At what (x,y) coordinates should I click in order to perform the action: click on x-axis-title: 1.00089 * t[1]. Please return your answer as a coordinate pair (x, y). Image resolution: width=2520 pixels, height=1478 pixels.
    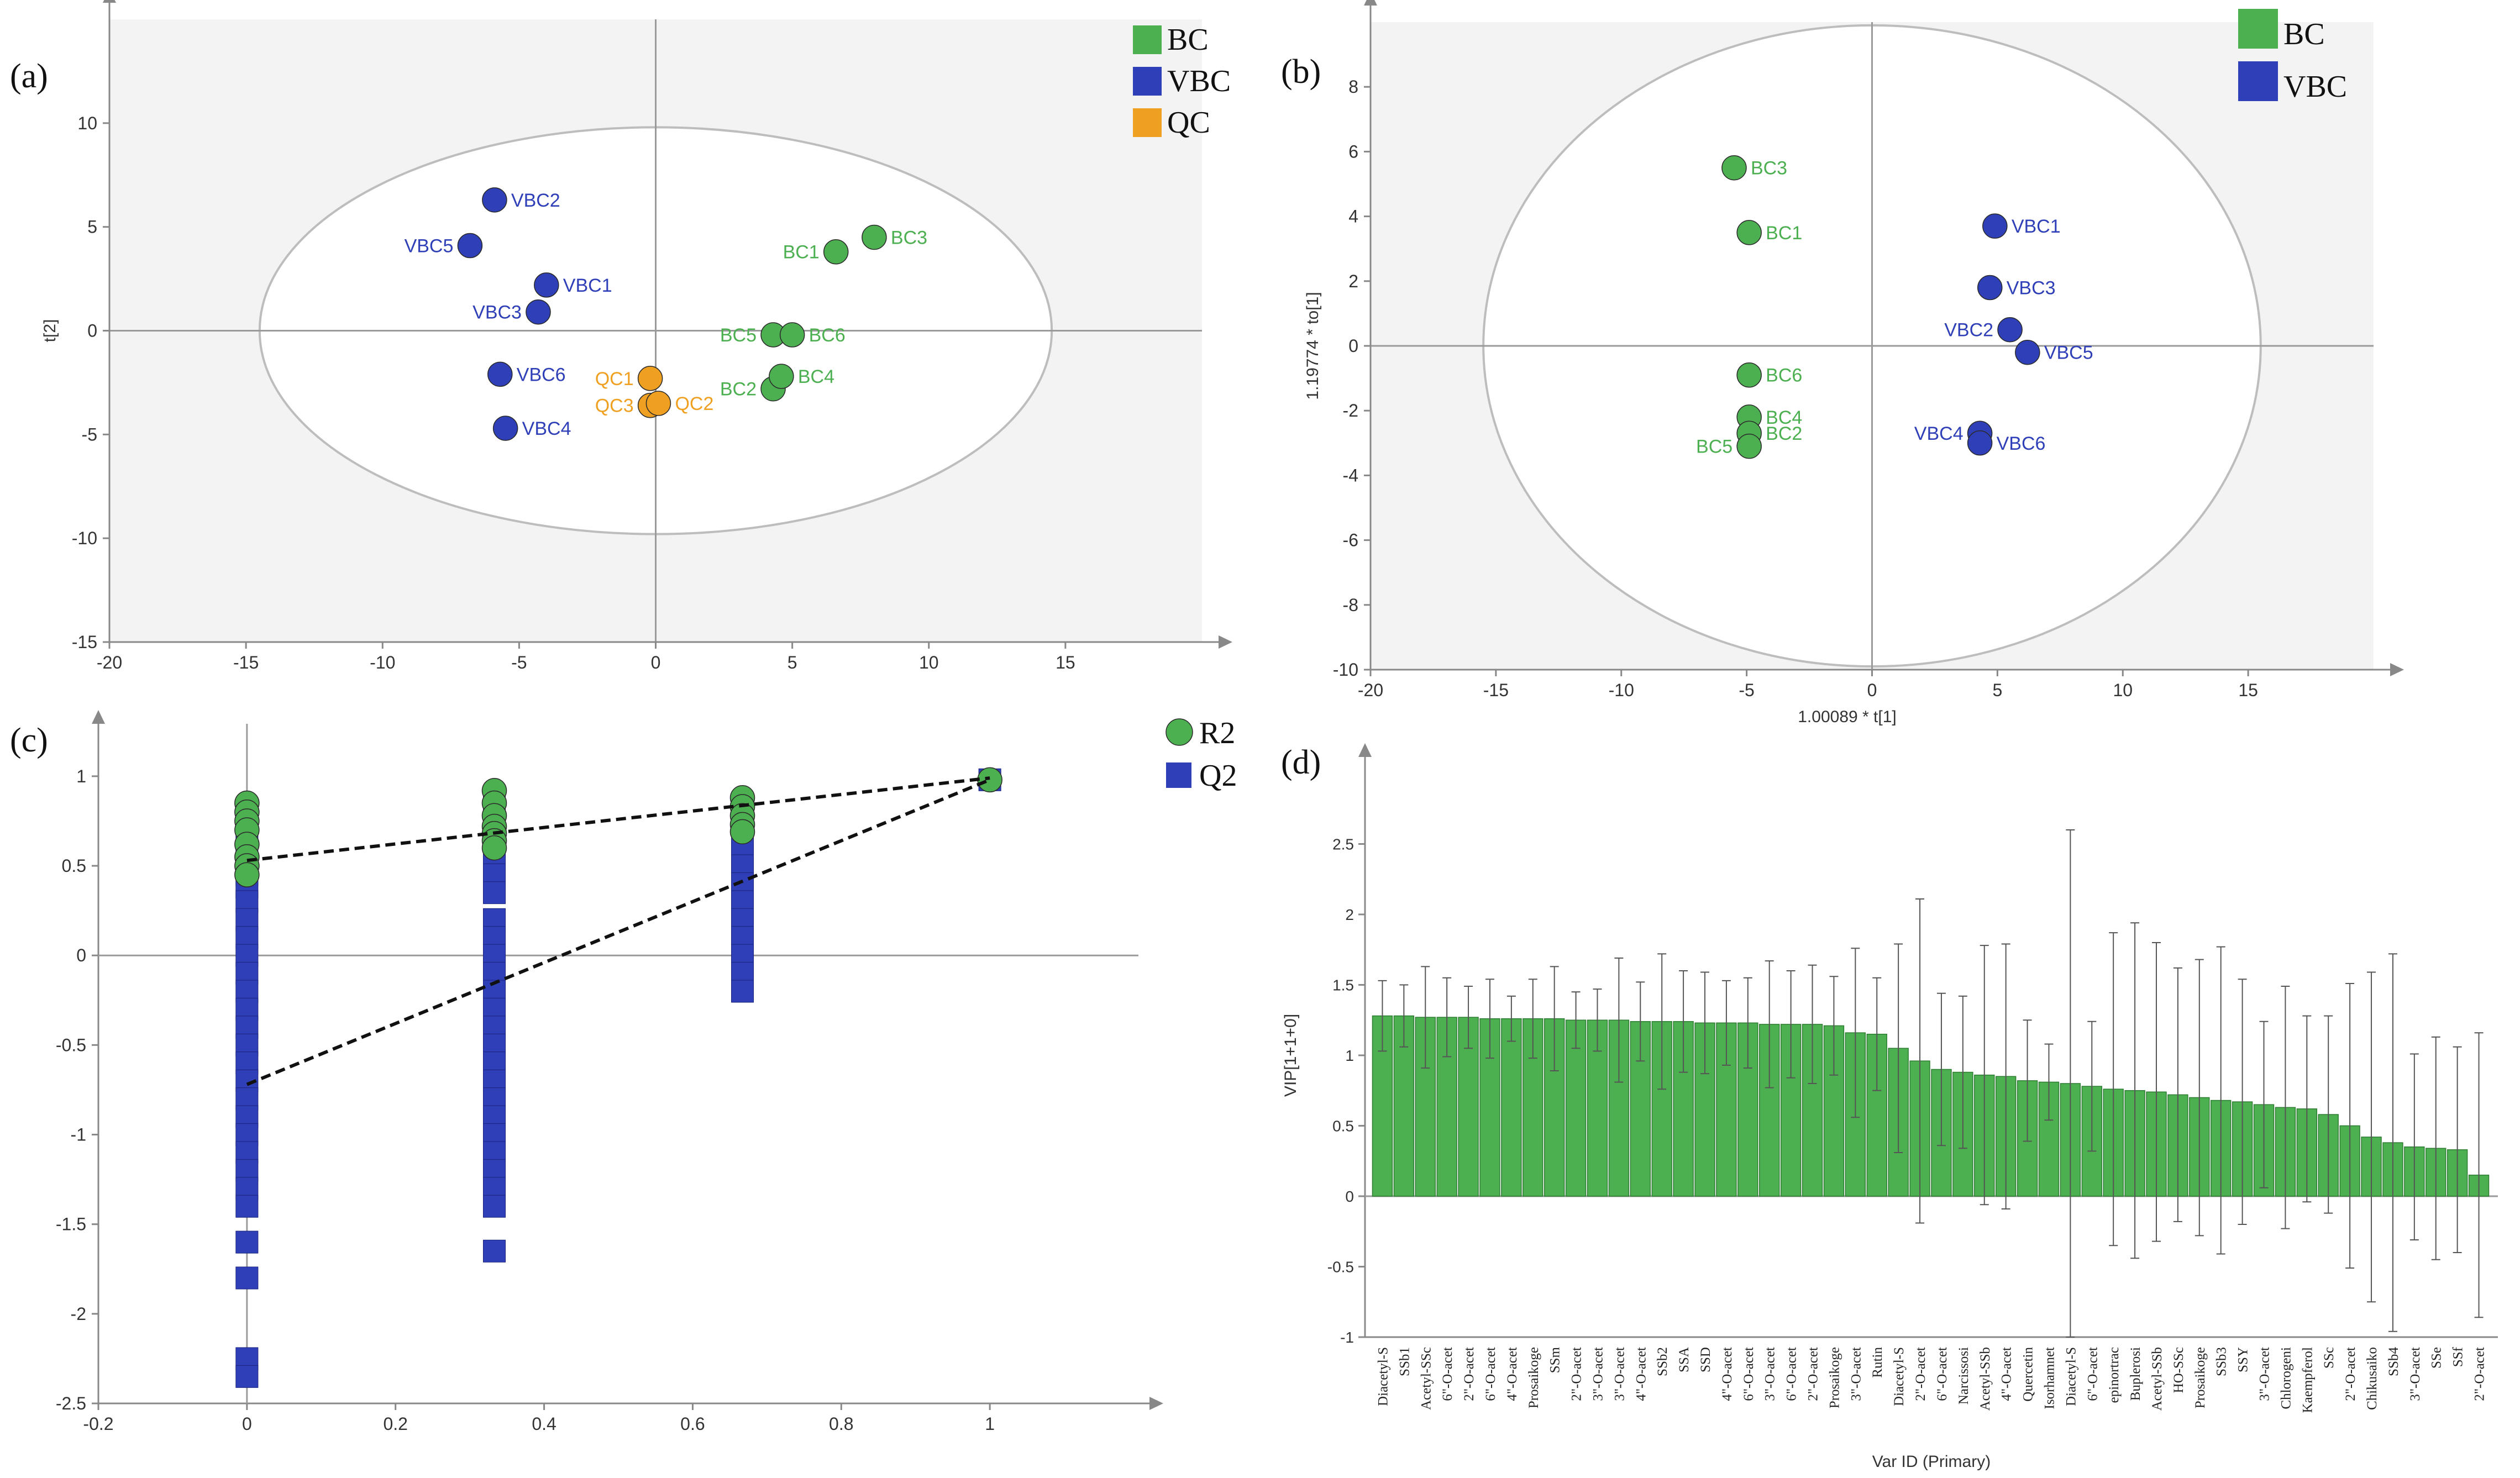
    Looking at the image, I should click on (1847, 717).